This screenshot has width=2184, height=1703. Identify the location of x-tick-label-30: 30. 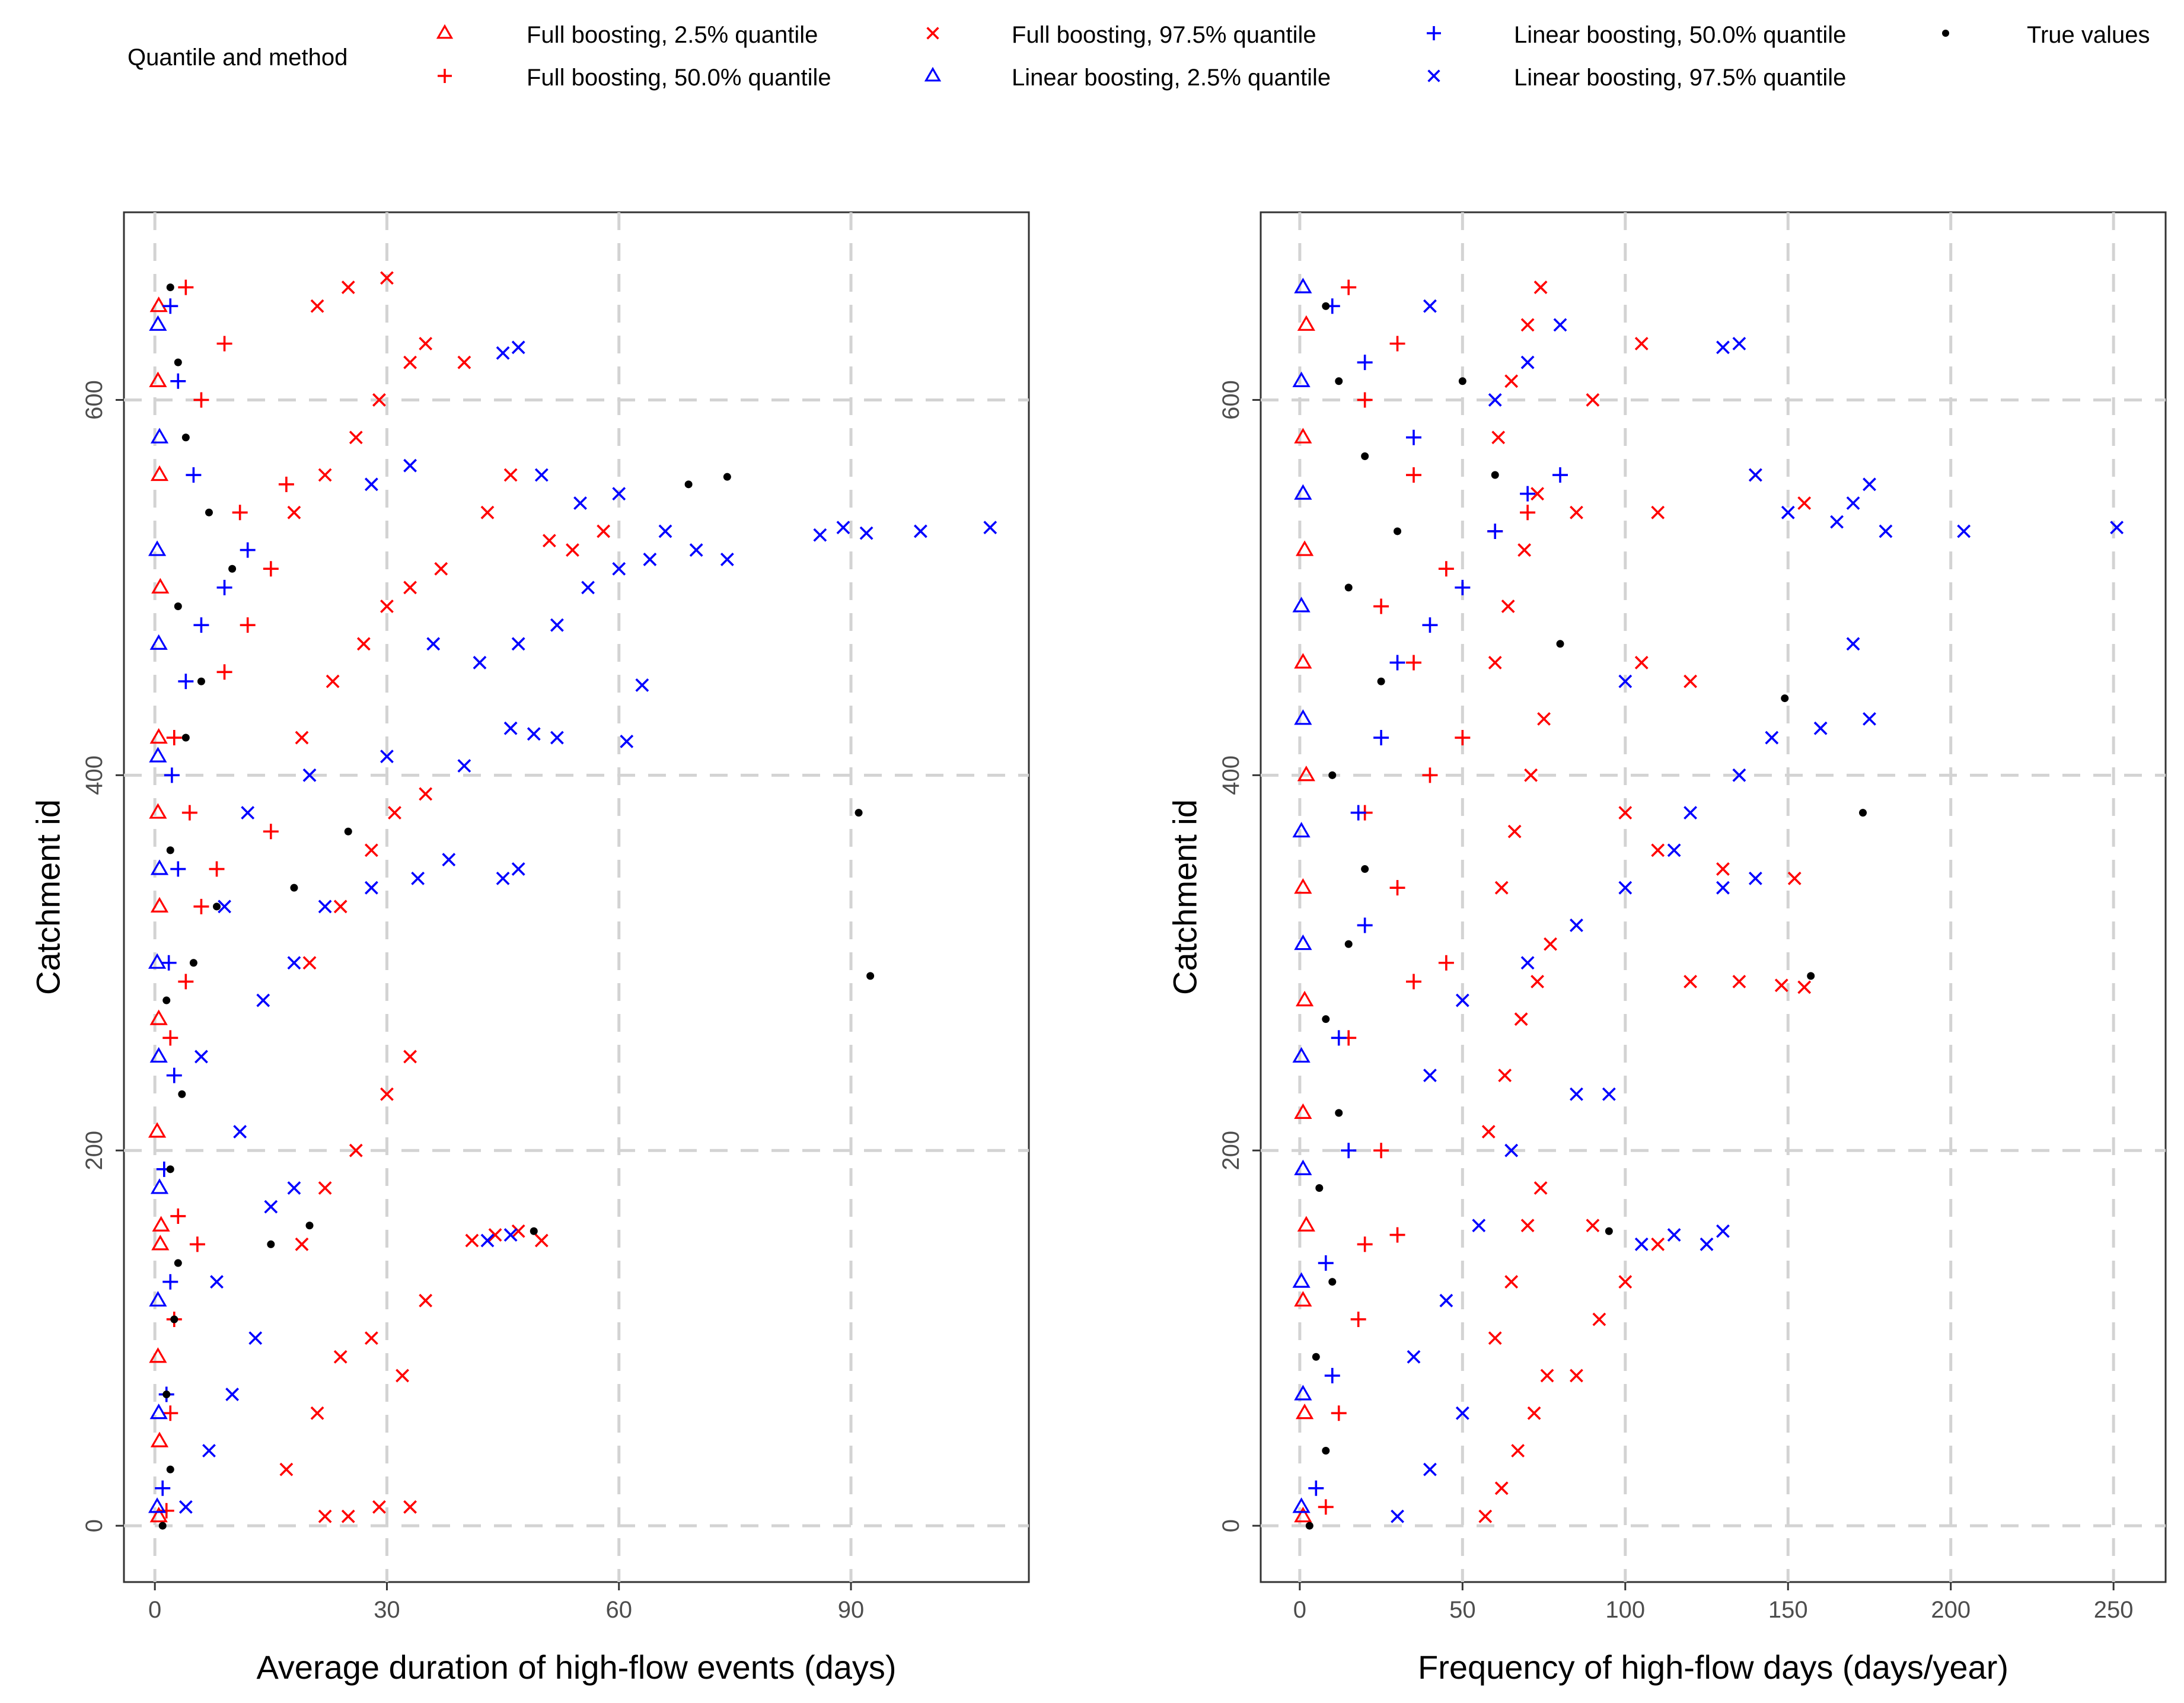
(387, 1610).